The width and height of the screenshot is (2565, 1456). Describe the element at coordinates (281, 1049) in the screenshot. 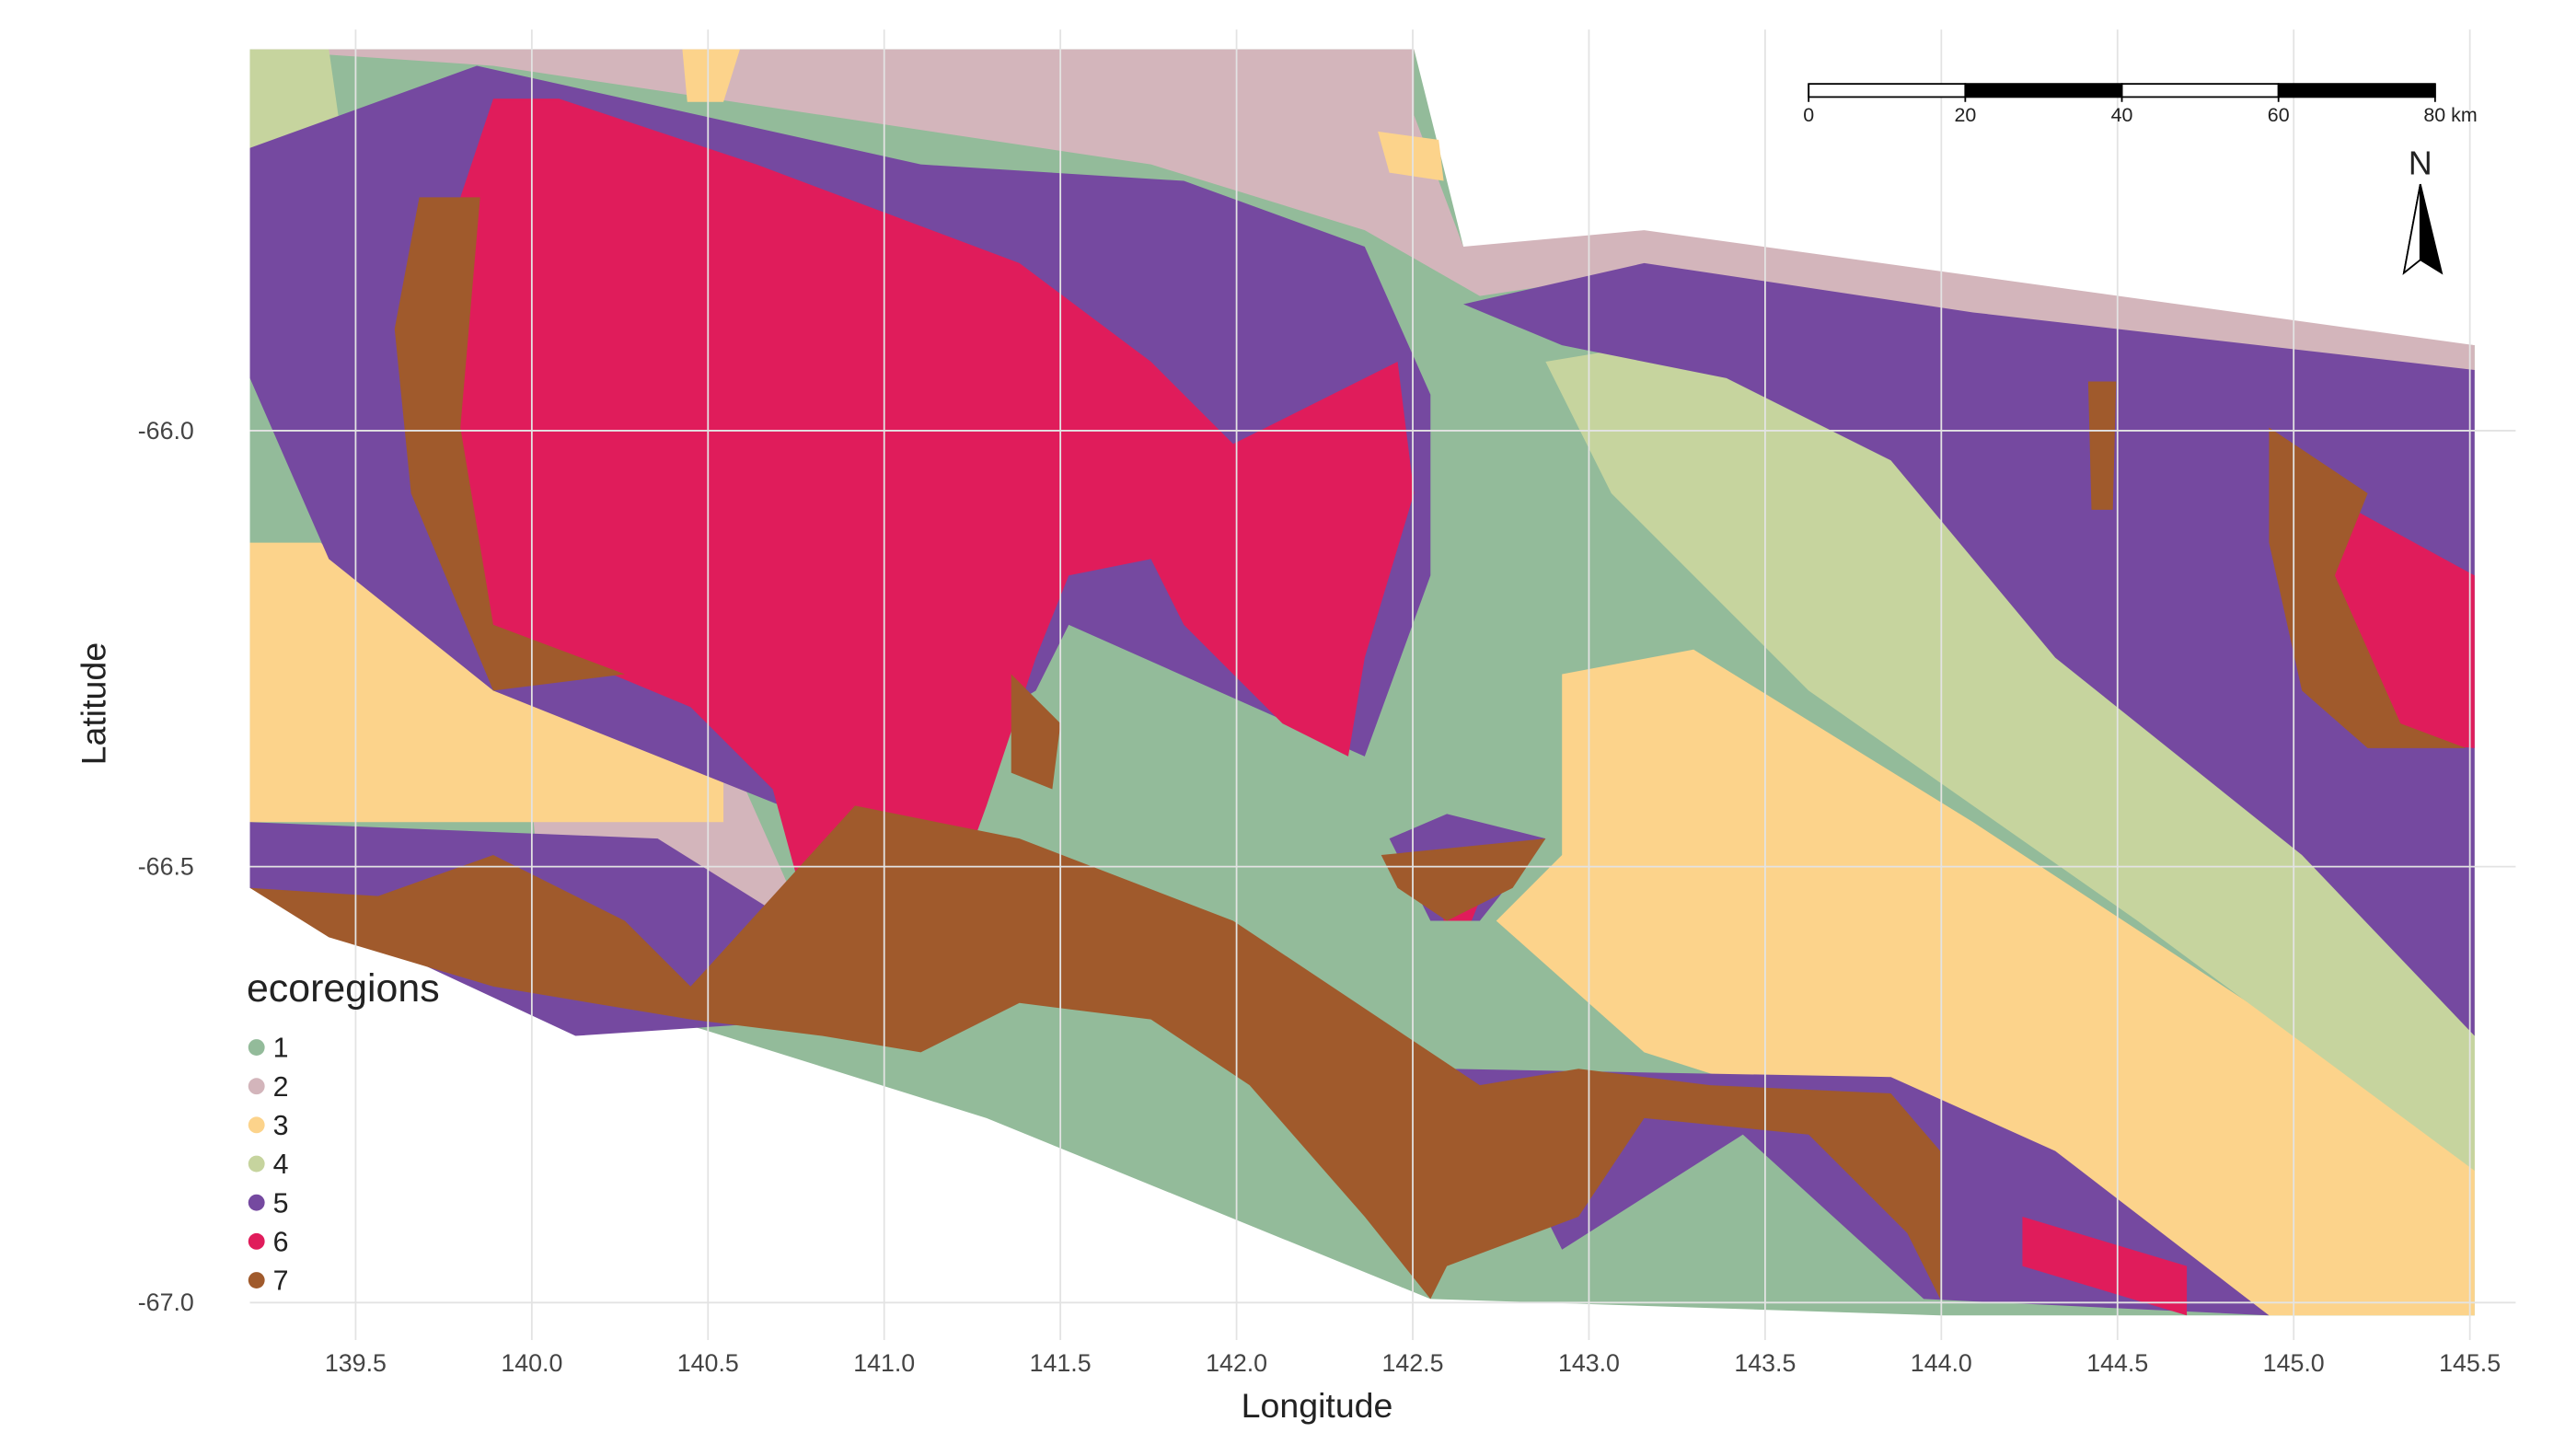

I see `legend-label: 1` at that location.